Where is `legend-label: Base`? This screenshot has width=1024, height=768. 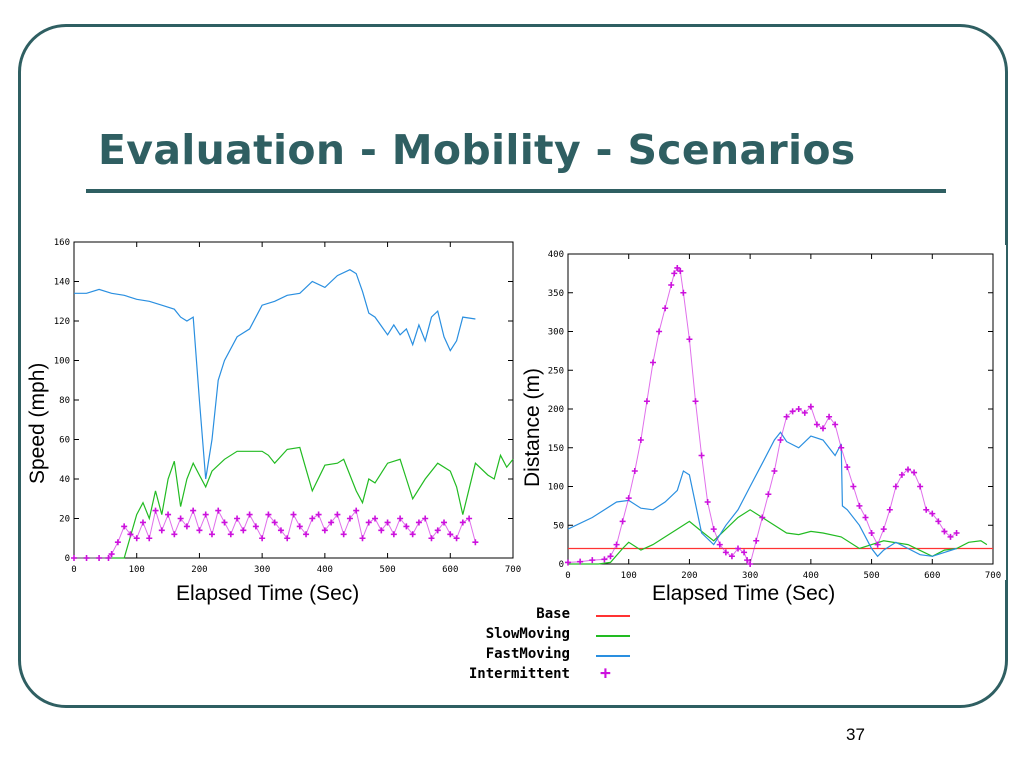
legend-label: Base is located at coordinates (553, 614).